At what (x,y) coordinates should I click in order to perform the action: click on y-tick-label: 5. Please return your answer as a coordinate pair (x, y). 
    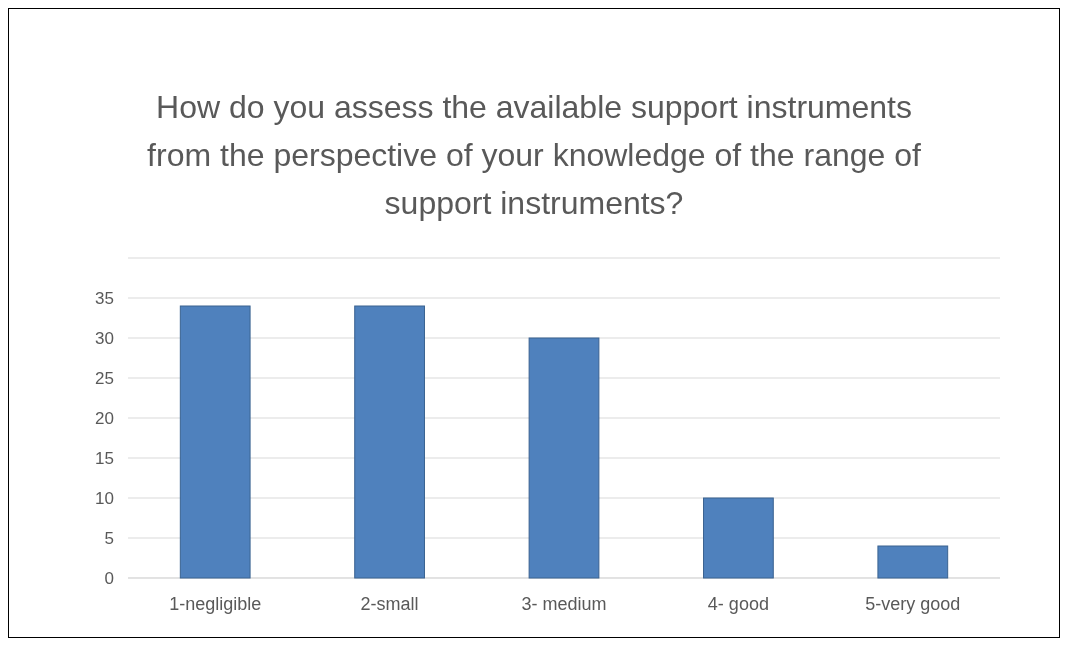
    Looking at the image, I should click on (109, 538).